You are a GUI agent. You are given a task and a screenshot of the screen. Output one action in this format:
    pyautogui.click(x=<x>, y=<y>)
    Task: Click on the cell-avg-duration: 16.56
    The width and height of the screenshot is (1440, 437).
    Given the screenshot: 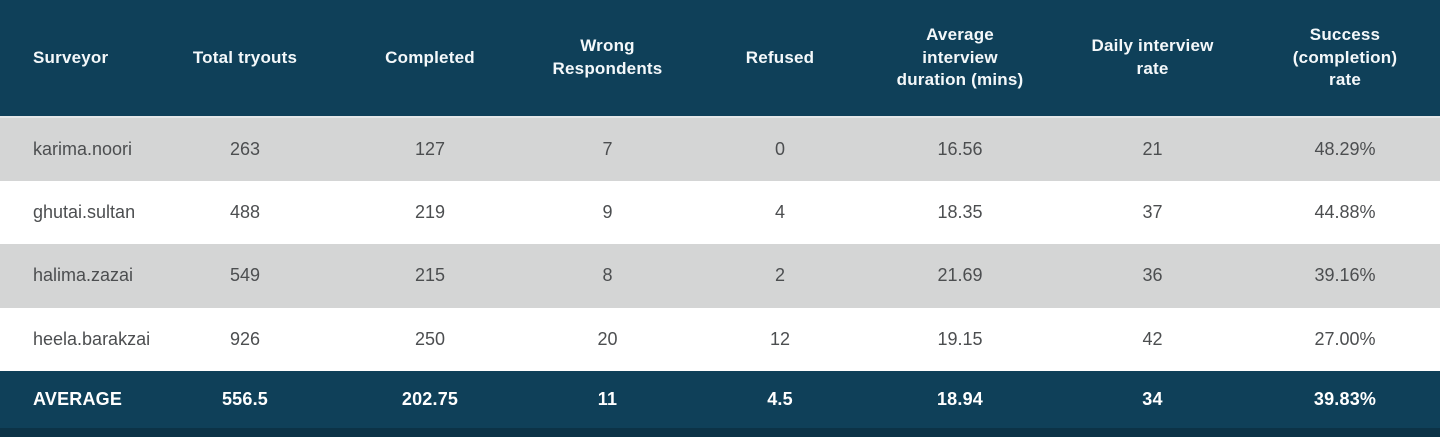 What is the action you would take?
    pyautogui.click(x=960, y=148)
    